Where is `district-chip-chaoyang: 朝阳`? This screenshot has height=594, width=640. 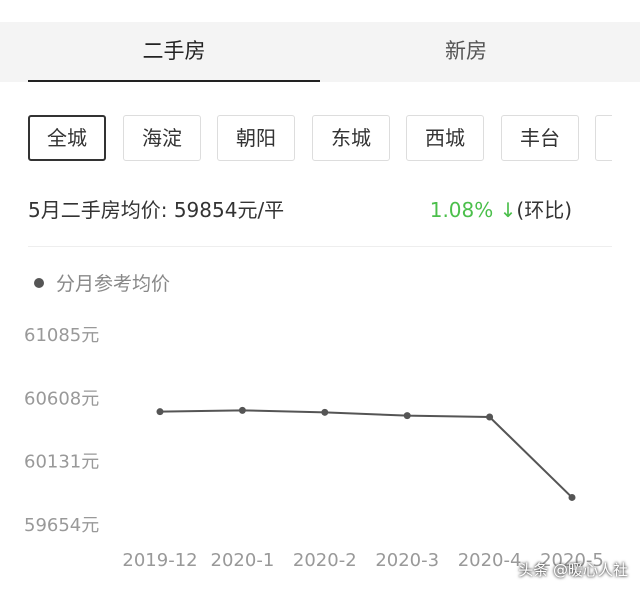 district-chip-chaoyang: 朝阳 is located at coordinates (256, 138).